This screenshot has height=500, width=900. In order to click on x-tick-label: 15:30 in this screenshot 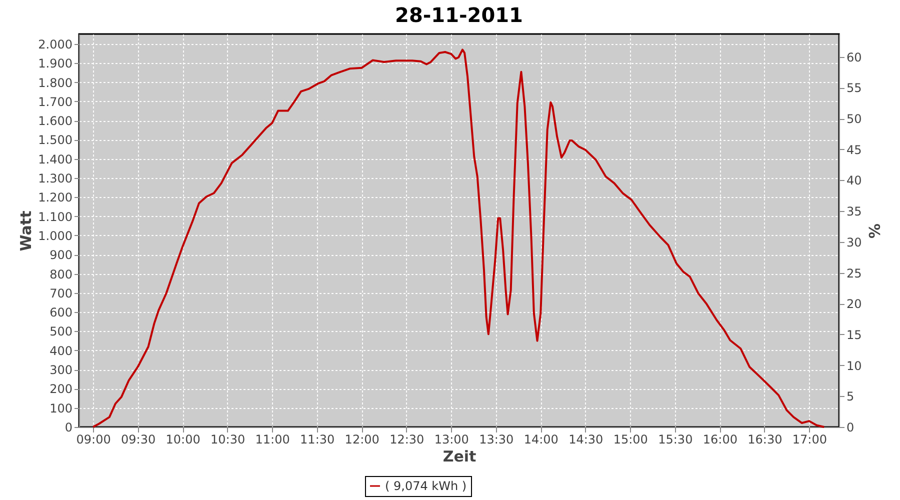, I will do `click(675, 439)`.